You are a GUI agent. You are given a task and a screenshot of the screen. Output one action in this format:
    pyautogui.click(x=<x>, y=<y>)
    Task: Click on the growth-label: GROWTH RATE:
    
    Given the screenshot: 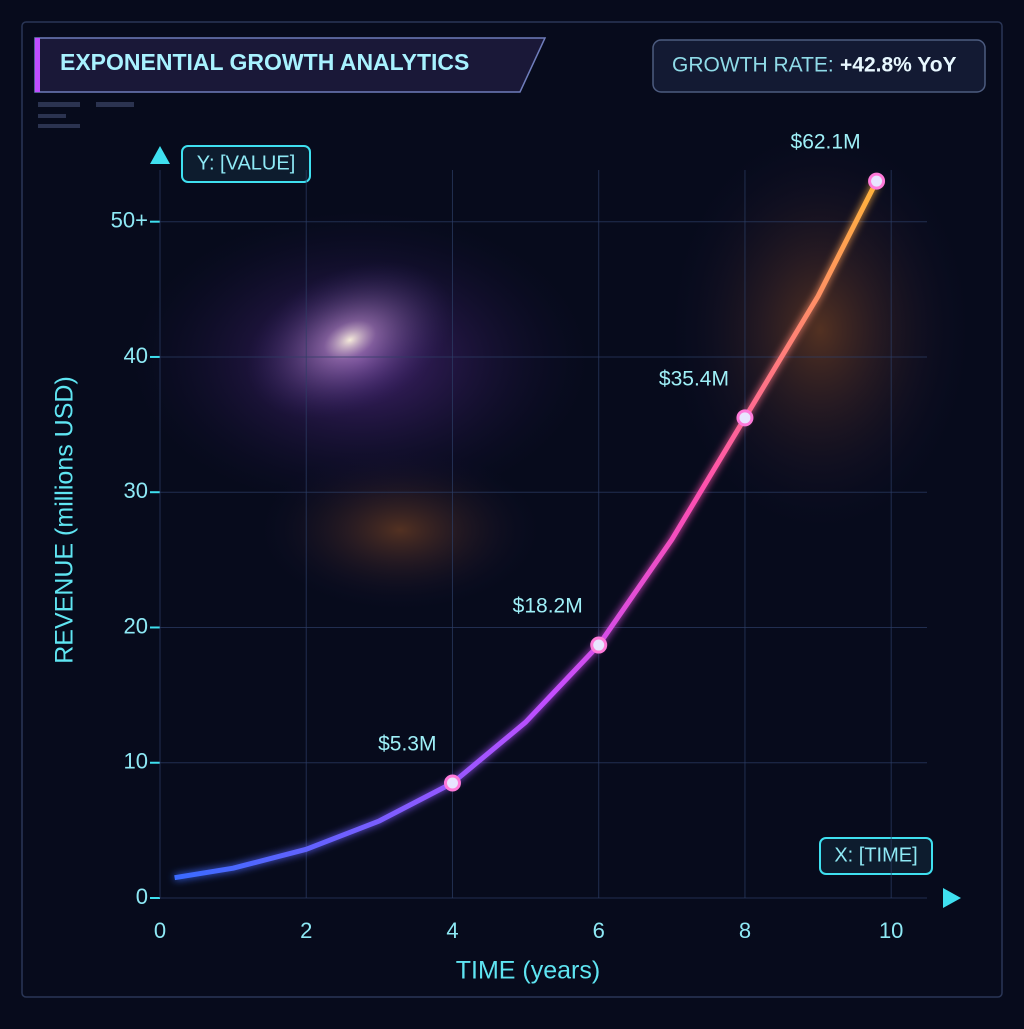 What is the action you would take?
    pyautogui.click(x=753, y=65)
    